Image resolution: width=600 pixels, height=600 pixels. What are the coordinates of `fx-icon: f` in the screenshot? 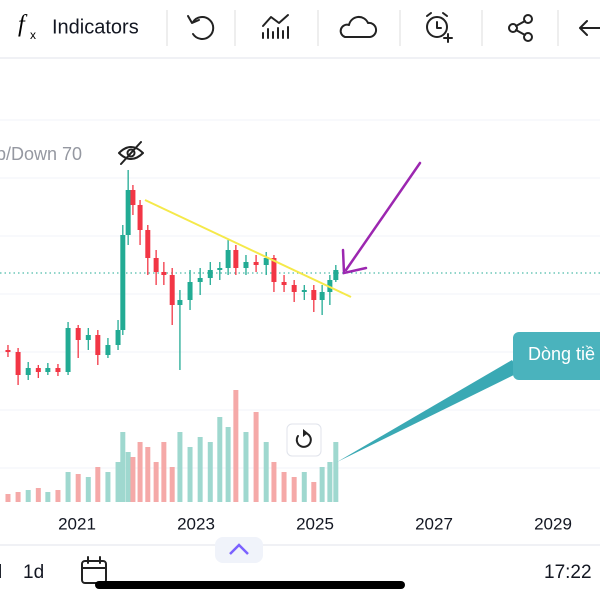 It's located at (23, 25).